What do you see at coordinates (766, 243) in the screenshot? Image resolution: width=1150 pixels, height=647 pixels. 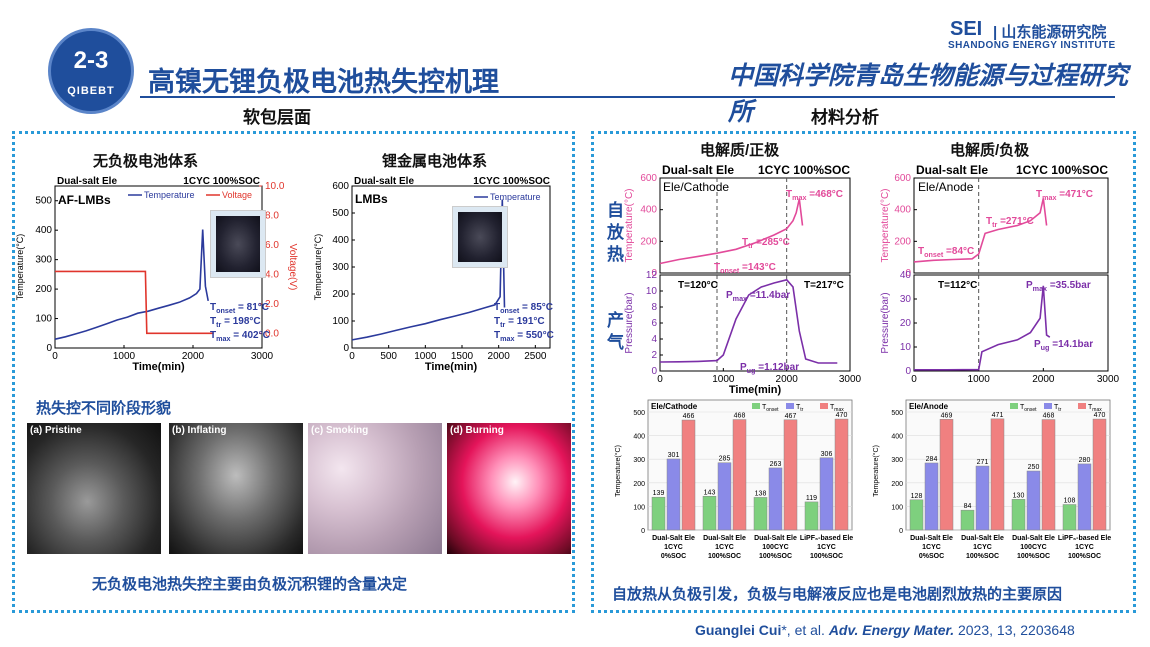 I see `annotation-ttr: Ttr =285°C` at bounding box center [766, 243].